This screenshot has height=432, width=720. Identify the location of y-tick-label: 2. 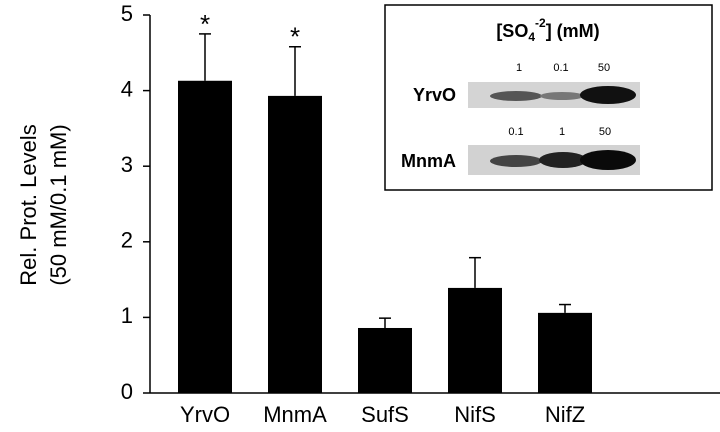
(127, 240).